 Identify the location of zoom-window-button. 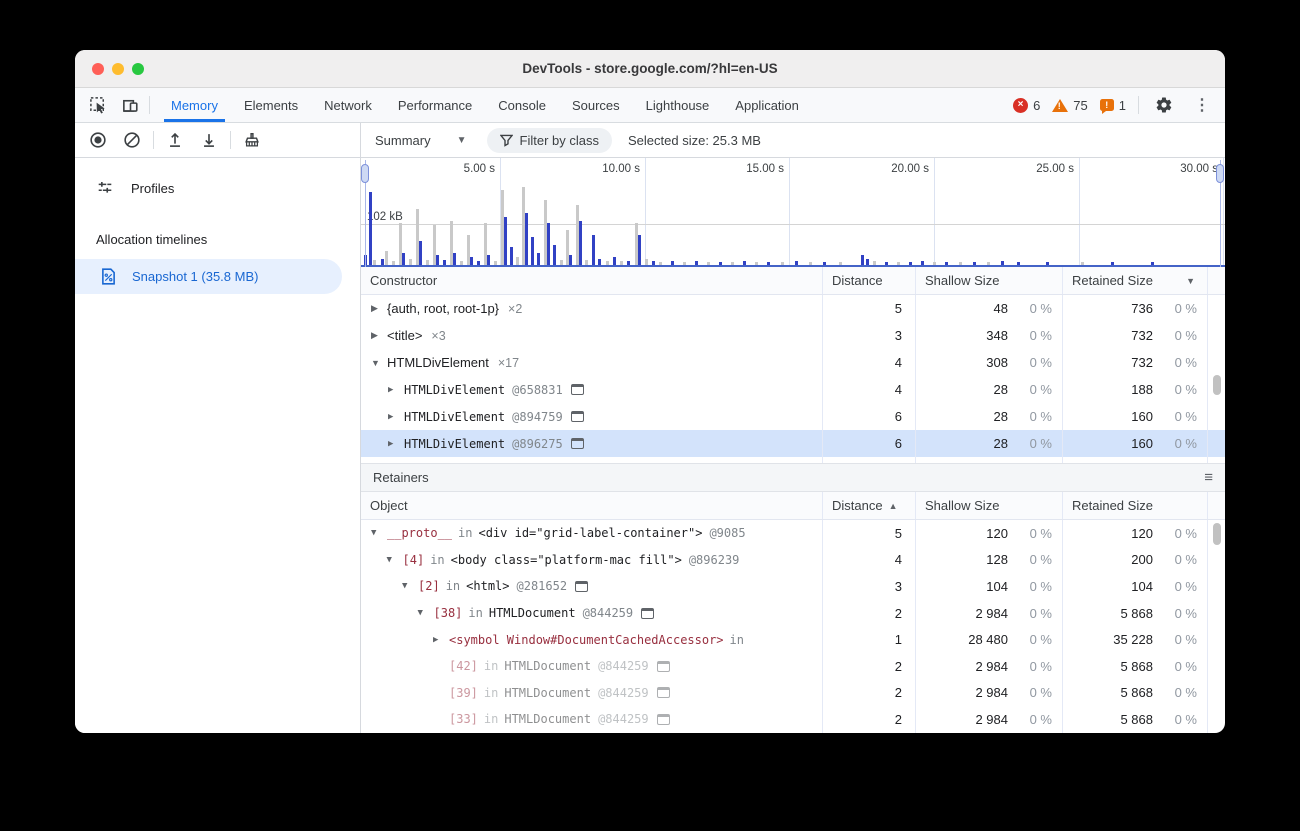
(138, 68).